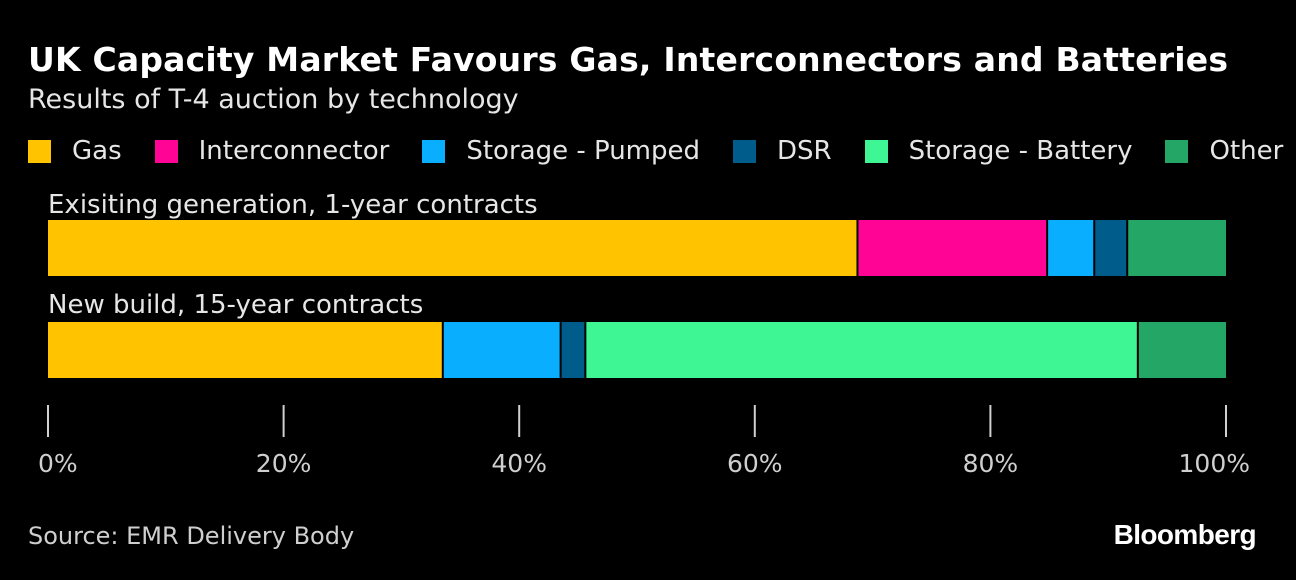  I want to click on x-tick-label-40: 40%, so click(519, 463).